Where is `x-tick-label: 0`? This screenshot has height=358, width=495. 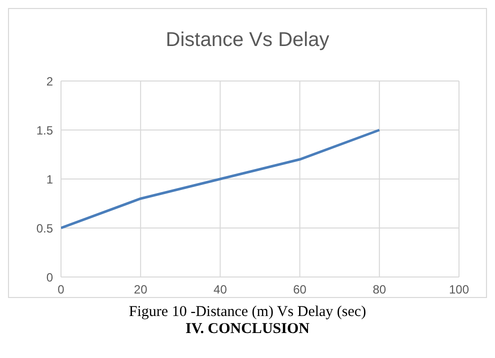
x-tick-label: 0 is located at coordinates (61, 289).